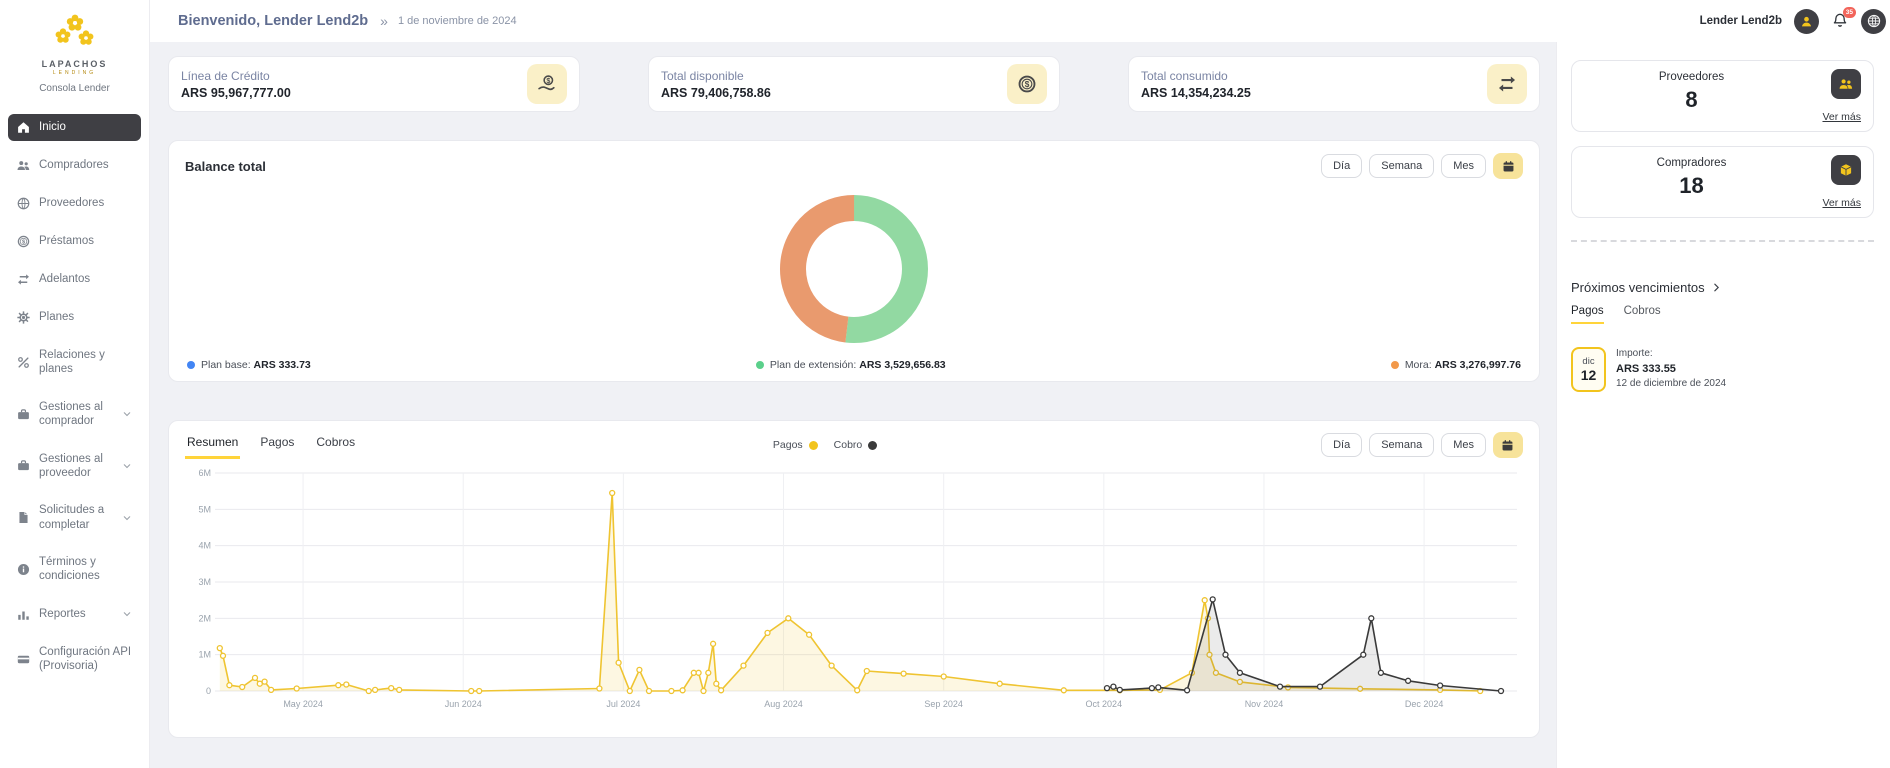 The image size is (1890, 768). I want to click on activity-period-controls: Día Semana Mes, so click(1422, 445).